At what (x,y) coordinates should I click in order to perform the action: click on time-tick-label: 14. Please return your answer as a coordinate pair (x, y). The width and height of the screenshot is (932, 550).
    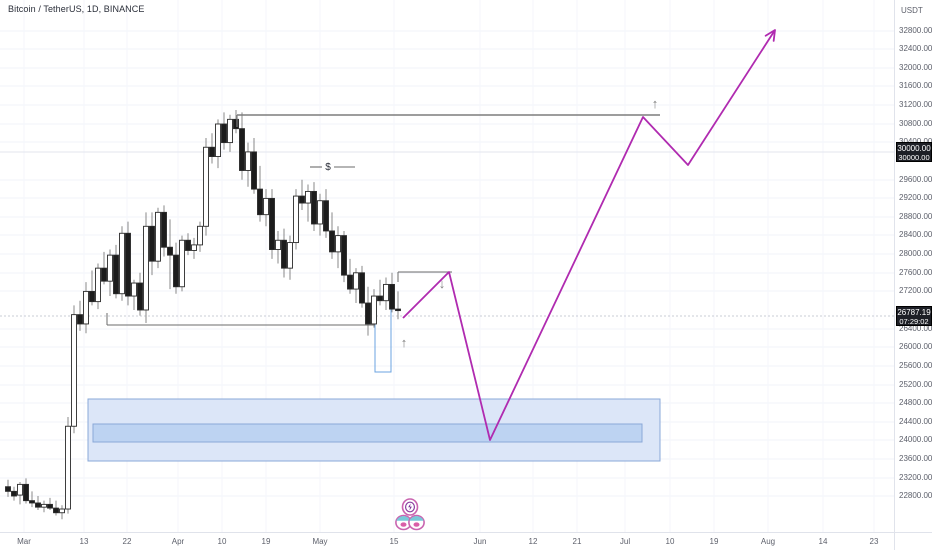
    Looking at the image, I should click on (823, 541).